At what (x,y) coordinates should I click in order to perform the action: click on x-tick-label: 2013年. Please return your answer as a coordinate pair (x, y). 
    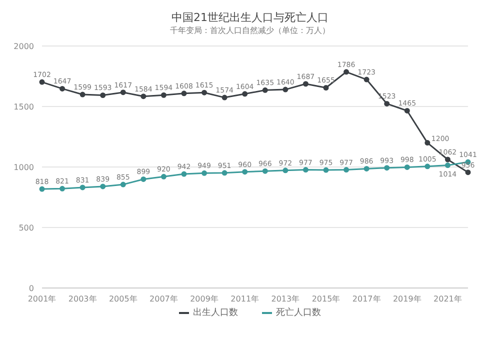
    Looking at the image, I should click on (285, 299).